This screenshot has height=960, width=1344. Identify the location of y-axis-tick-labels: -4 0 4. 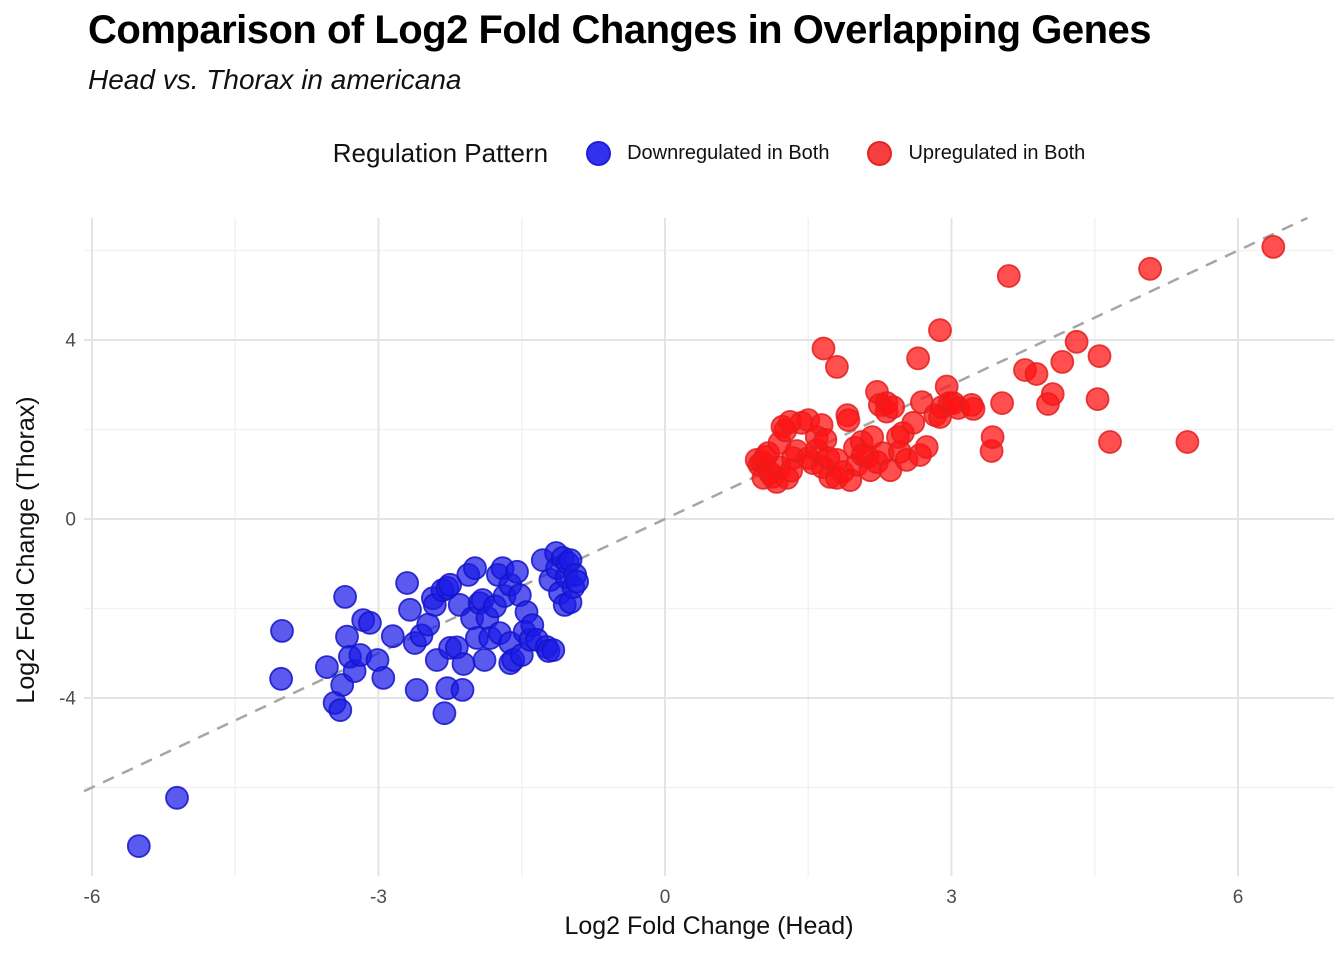
(67, 520).